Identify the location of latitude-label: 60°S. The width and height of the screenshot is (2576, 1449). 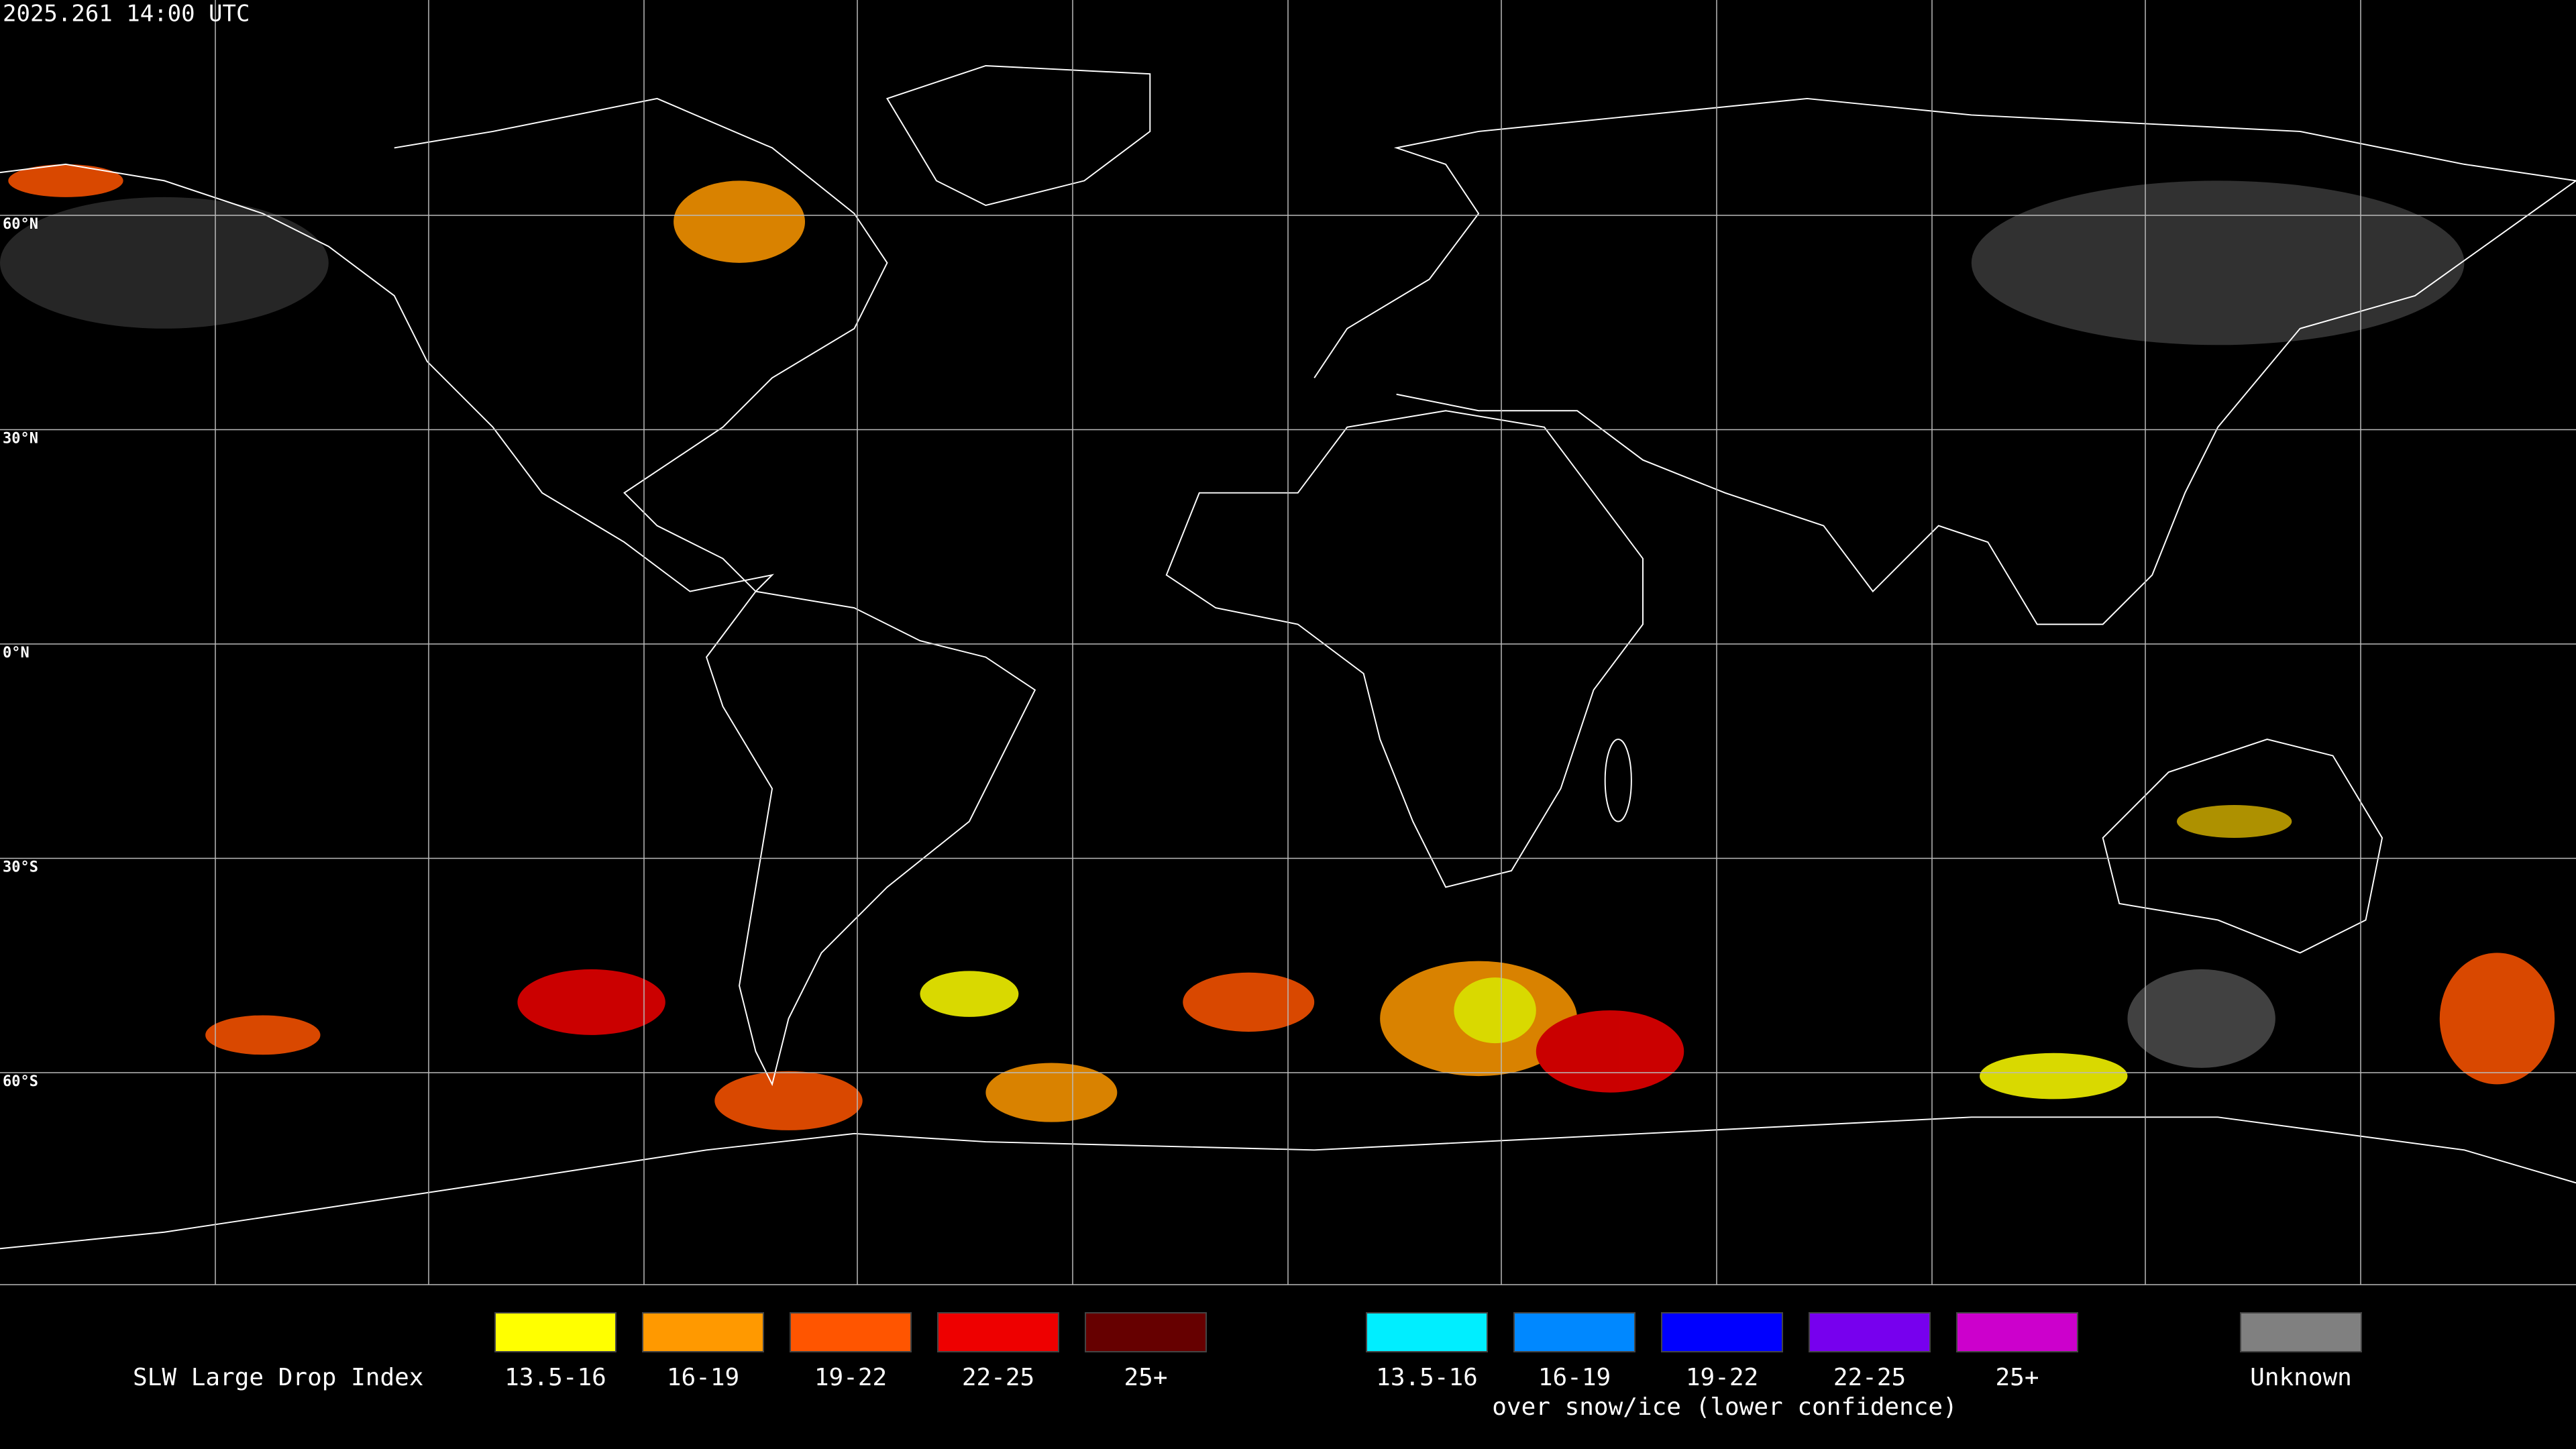
(20, 1081).